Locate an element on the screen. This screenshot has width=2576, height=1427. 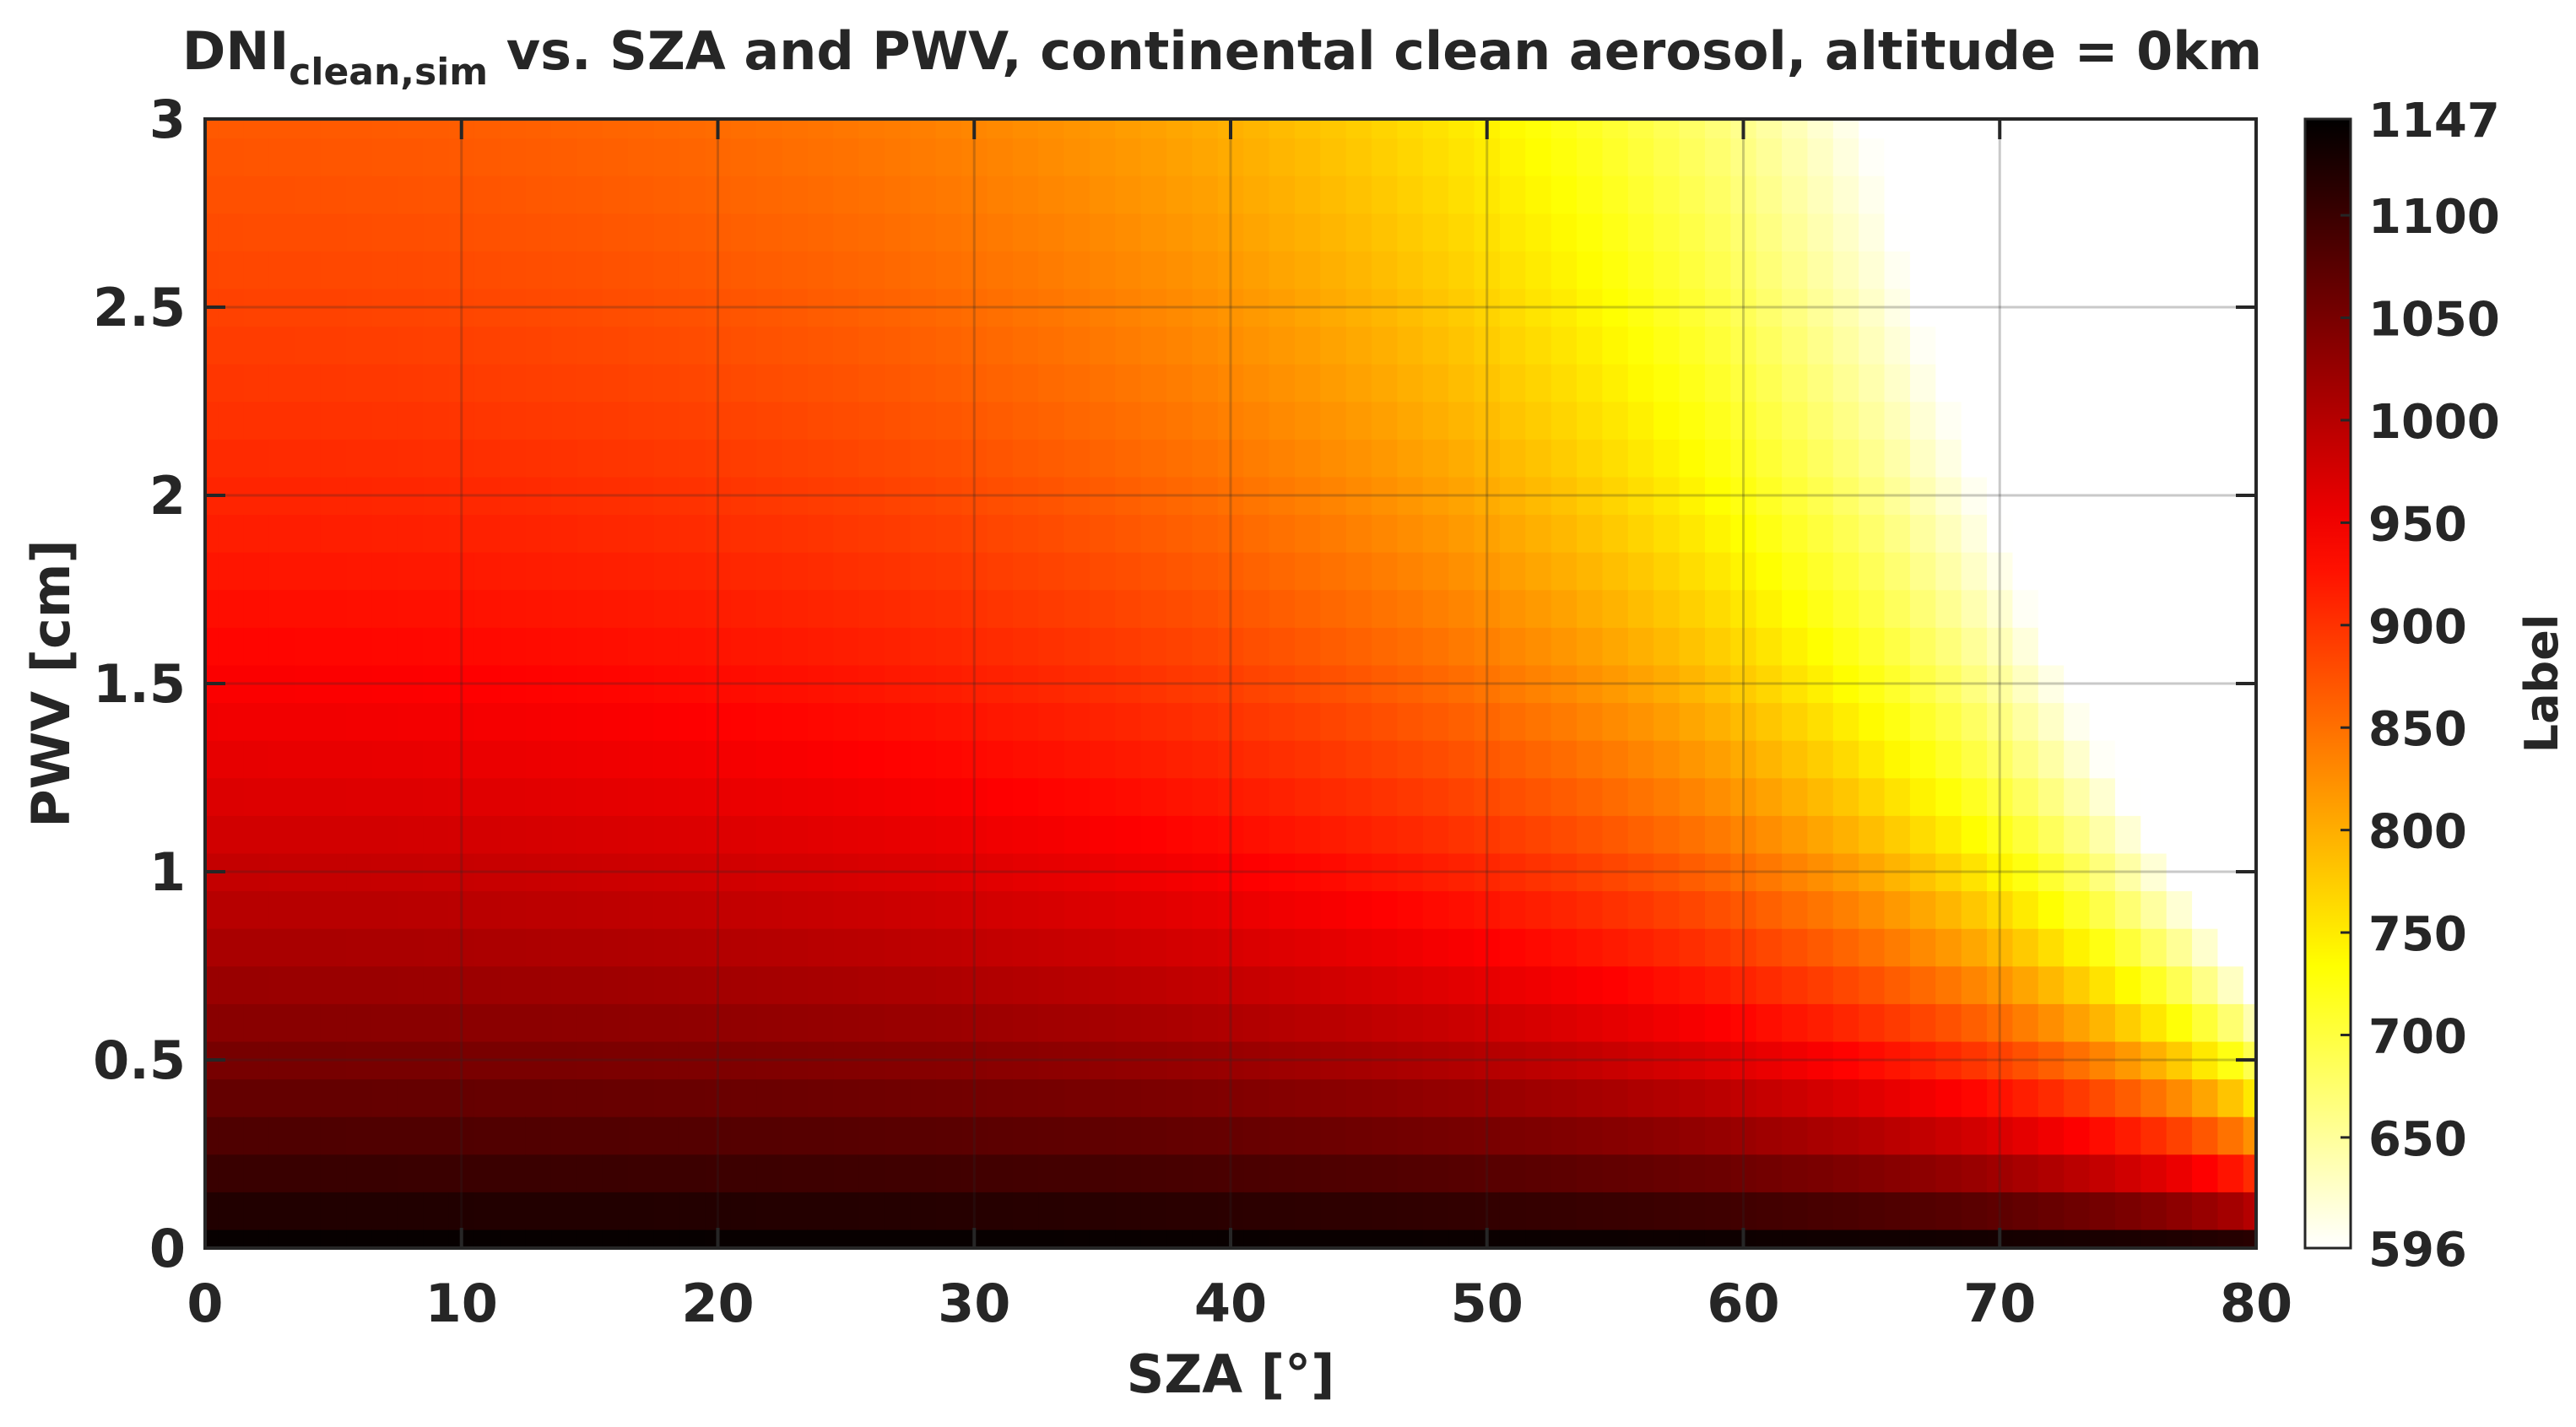
y-tick-label: 0 is located at coordinates (167, 1249).